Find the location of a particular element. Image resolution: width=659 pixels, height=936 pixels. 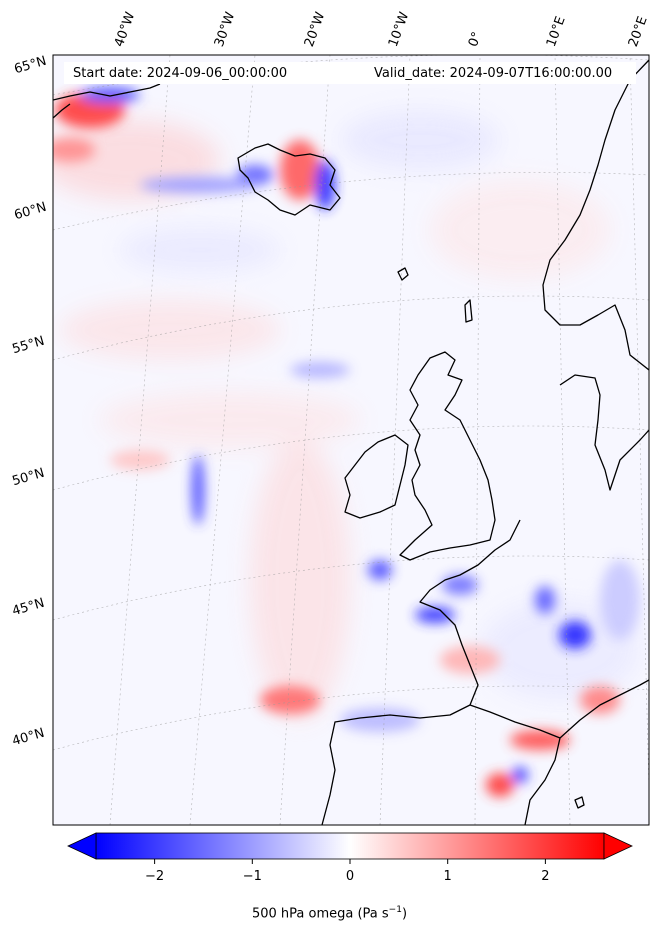

colorbar is located at coordinates (350, 848).